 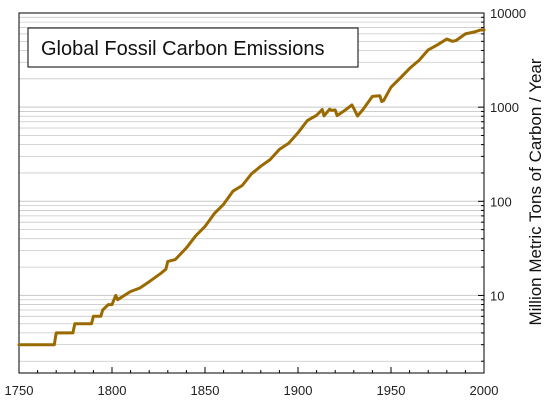 I want to click on y-tick-label: 10000, so click(x=508, y=13).